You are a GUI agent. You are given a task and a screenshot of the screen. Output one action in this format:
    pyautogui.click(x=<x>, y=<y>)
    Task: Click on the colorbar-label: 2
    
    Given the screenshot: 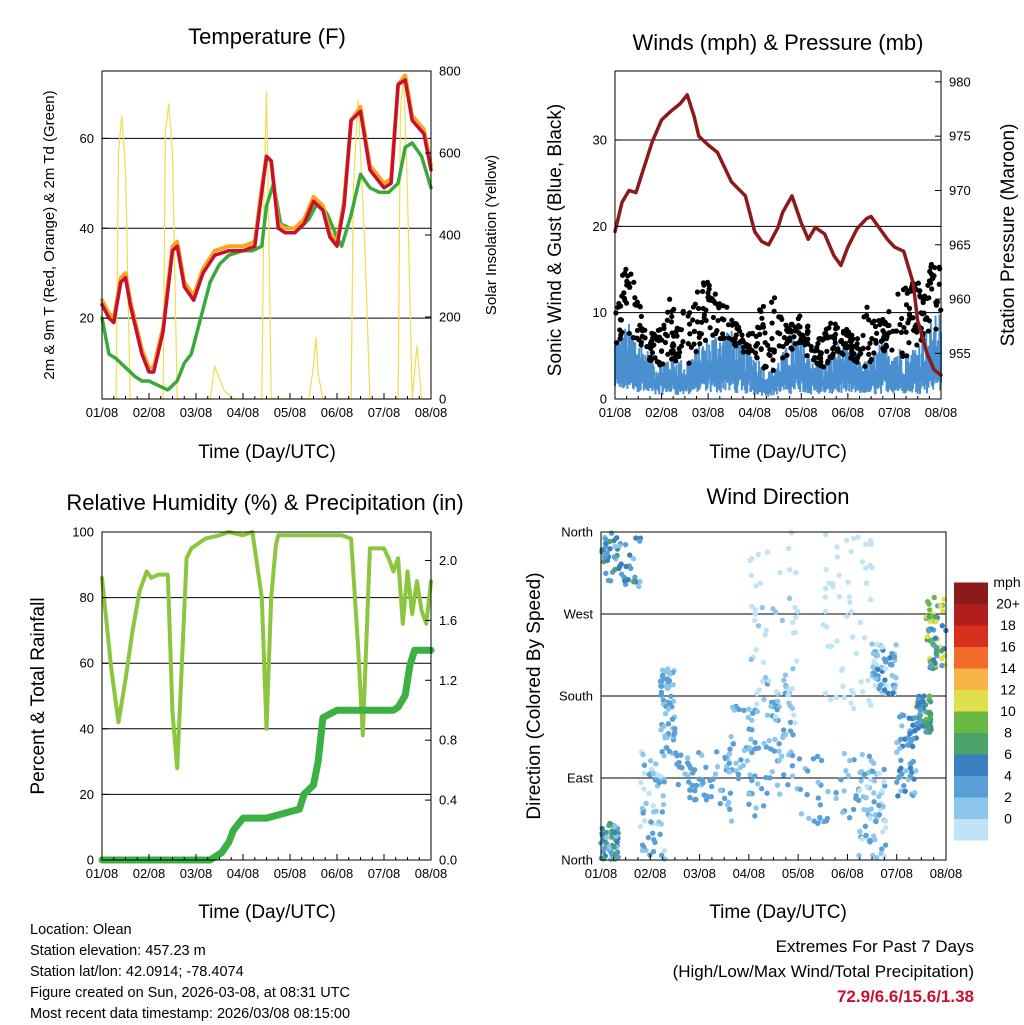 What is the action you would take?
    pyautogui.click(x=1008, y=797)
    